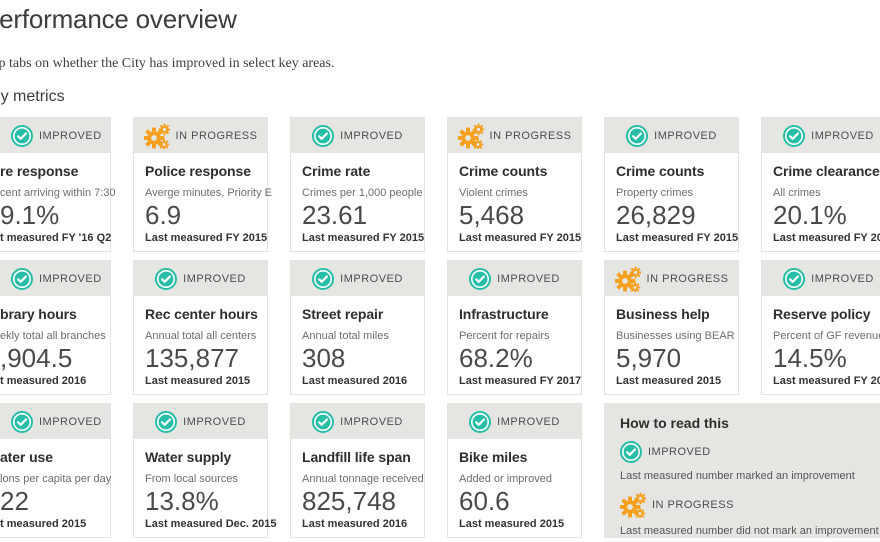  I want to click on metric-subtitle: From local sources, so click(191, 479).